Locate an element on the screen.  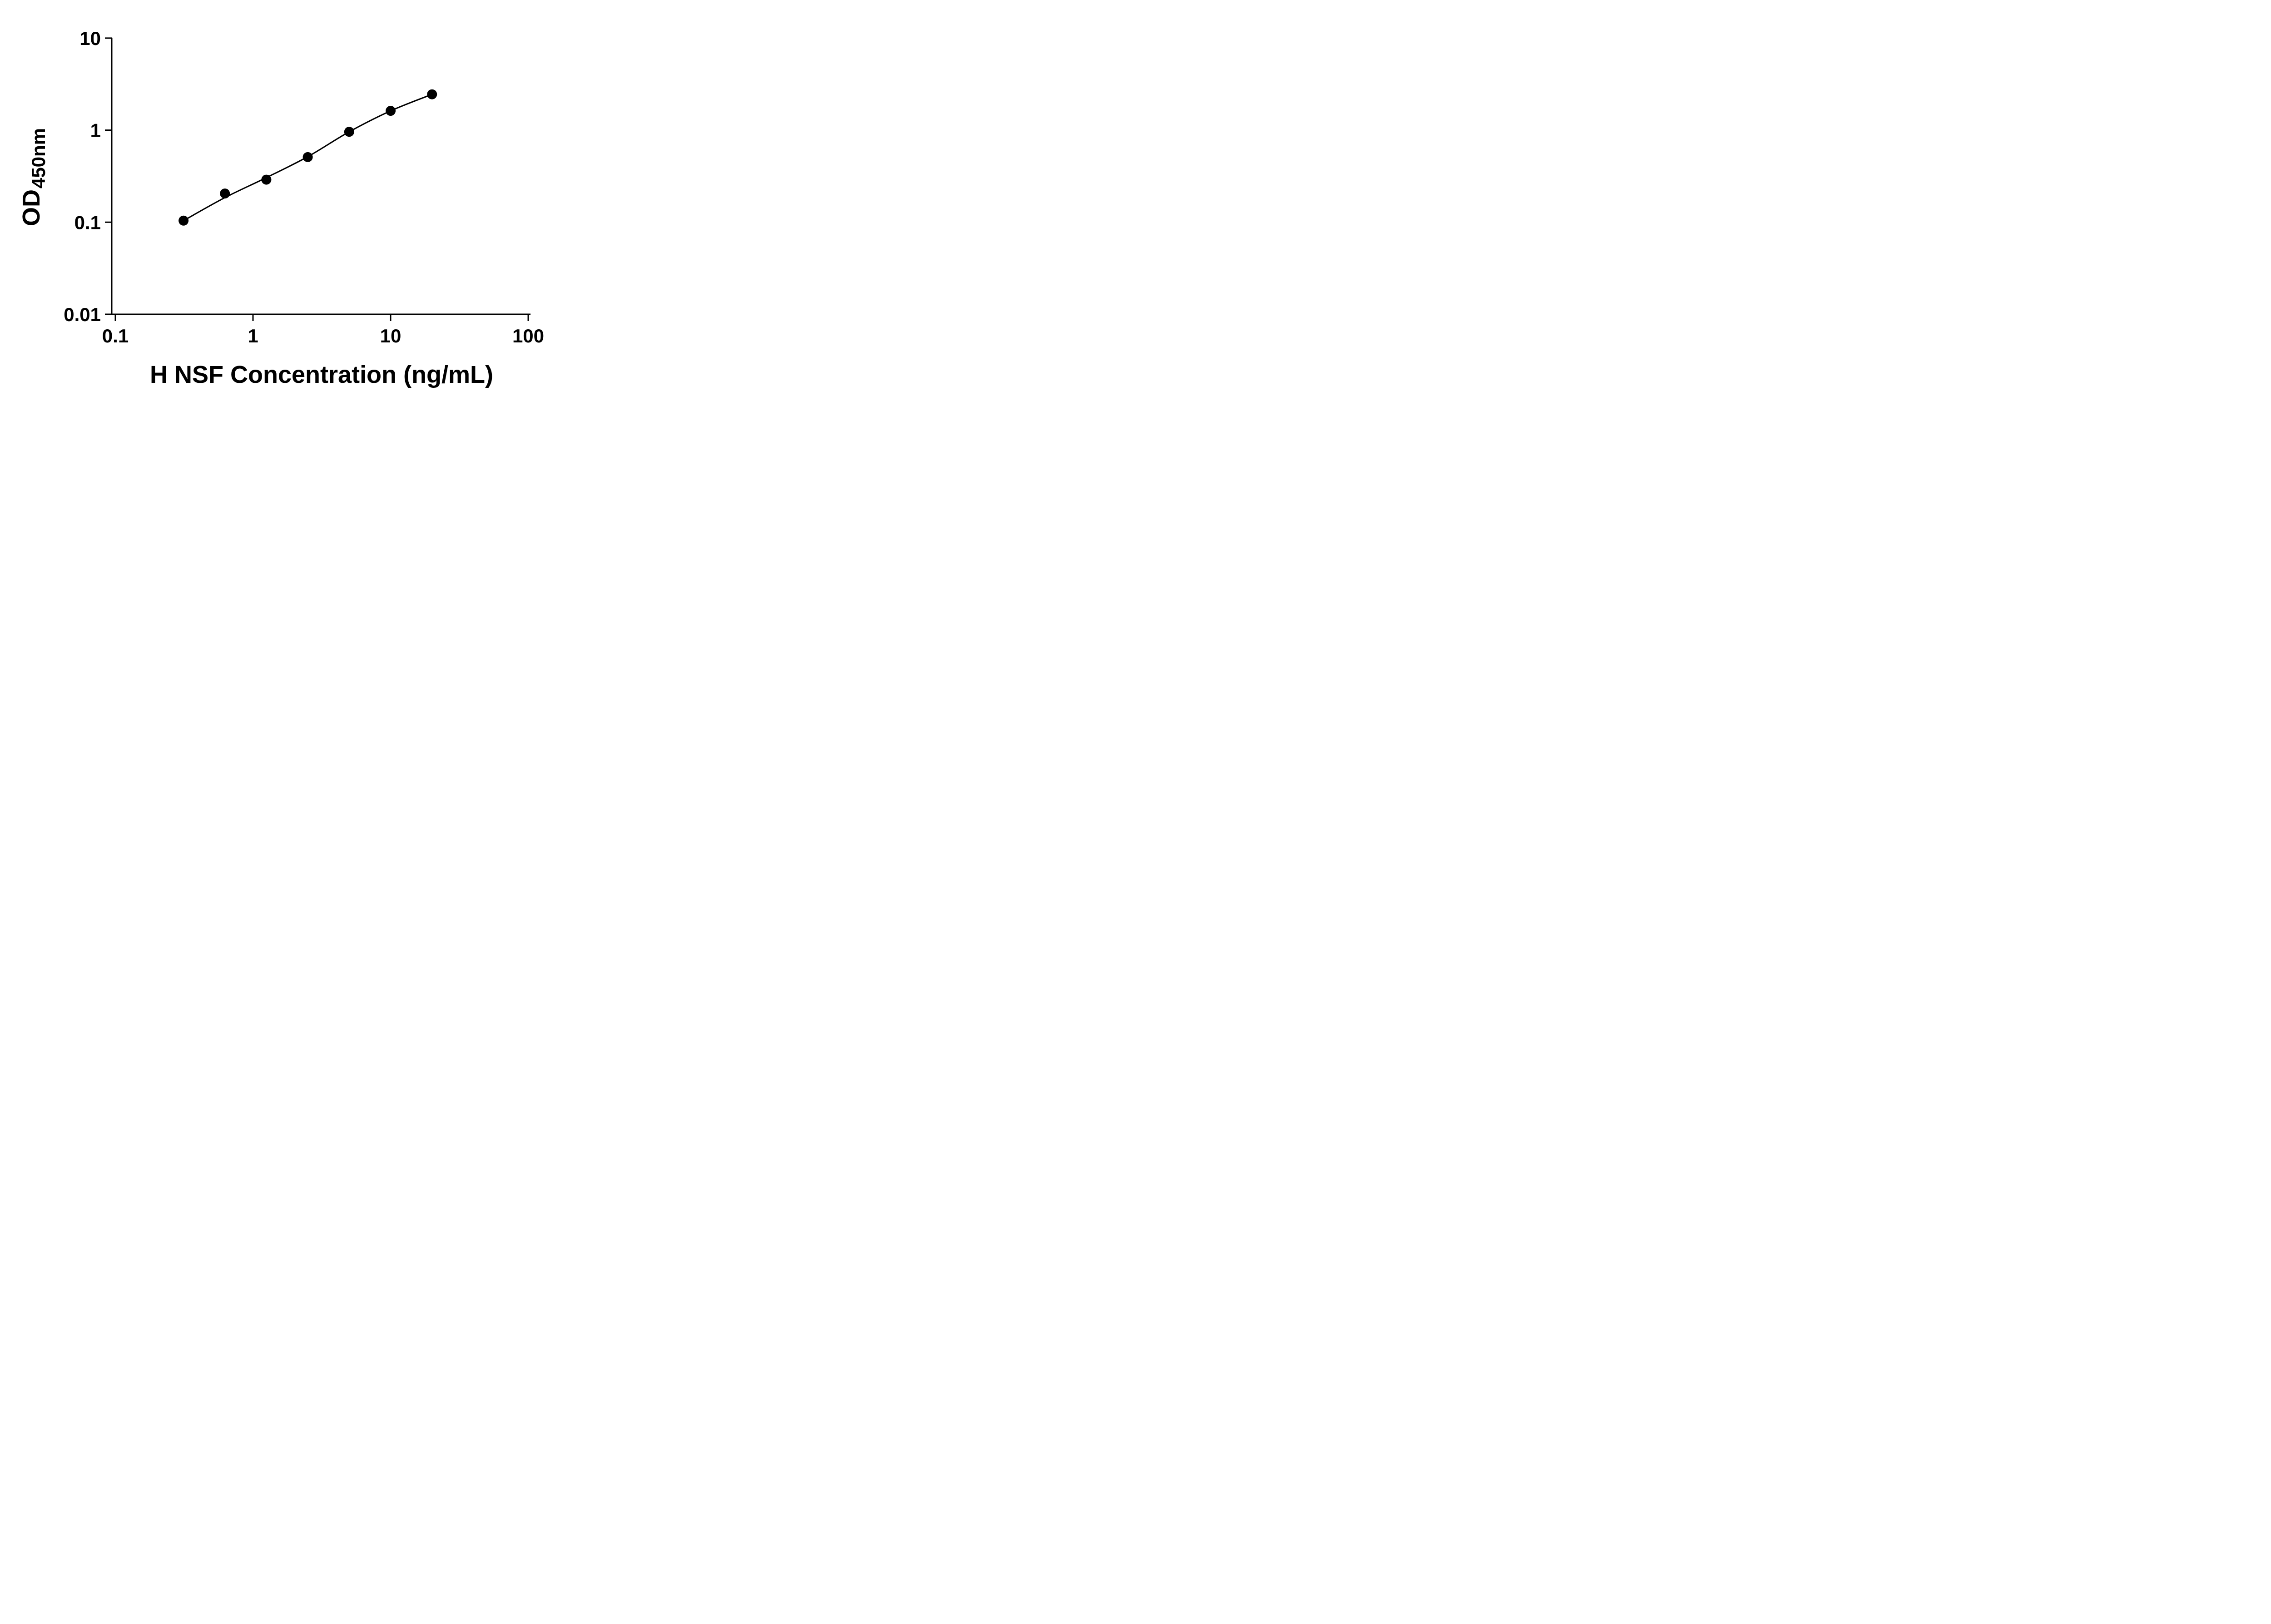
y-axis-title-subscript: 450nm is located at coordinates (38, 158).